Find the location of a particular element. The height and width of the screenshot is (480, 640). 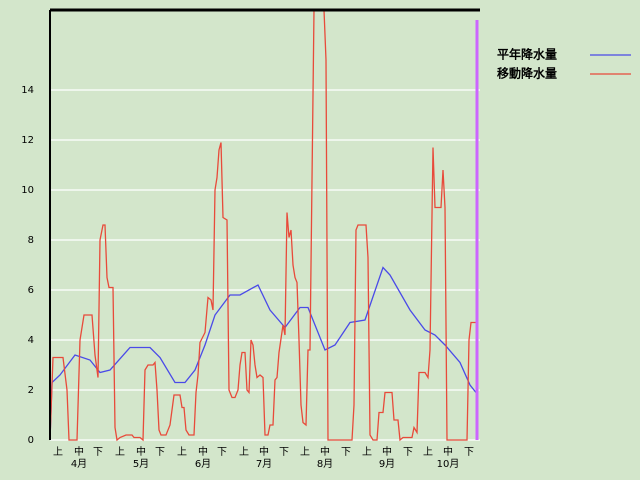

month-label: 8月 is located at coordinates (325, 464).